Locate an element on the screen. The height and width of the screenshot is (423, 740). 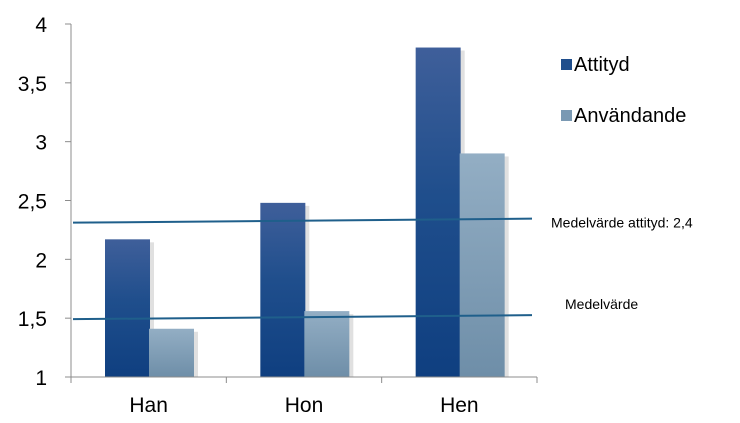
bar-användande-han is located at coordinates (171, 352).